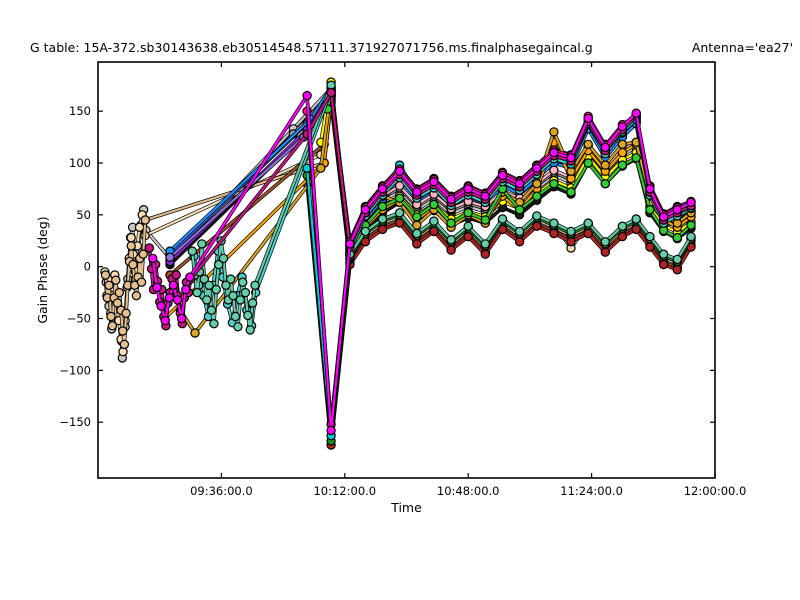  Describe the element at coordinates (468, 491) in the screenshot. I see `x-tick-label: 10:48:00.0` at that location.